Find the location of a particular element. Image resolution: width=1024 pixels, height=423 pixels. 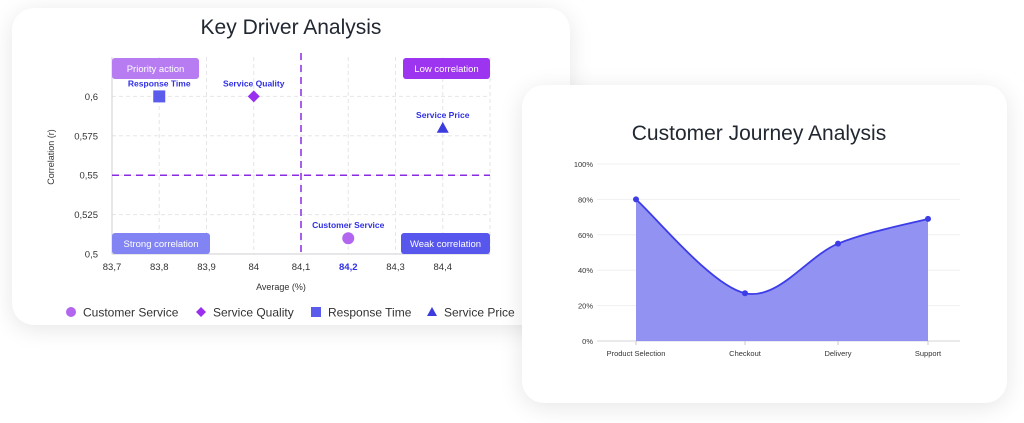

y-tick-label: 0% is located at coordinates (587, 341).